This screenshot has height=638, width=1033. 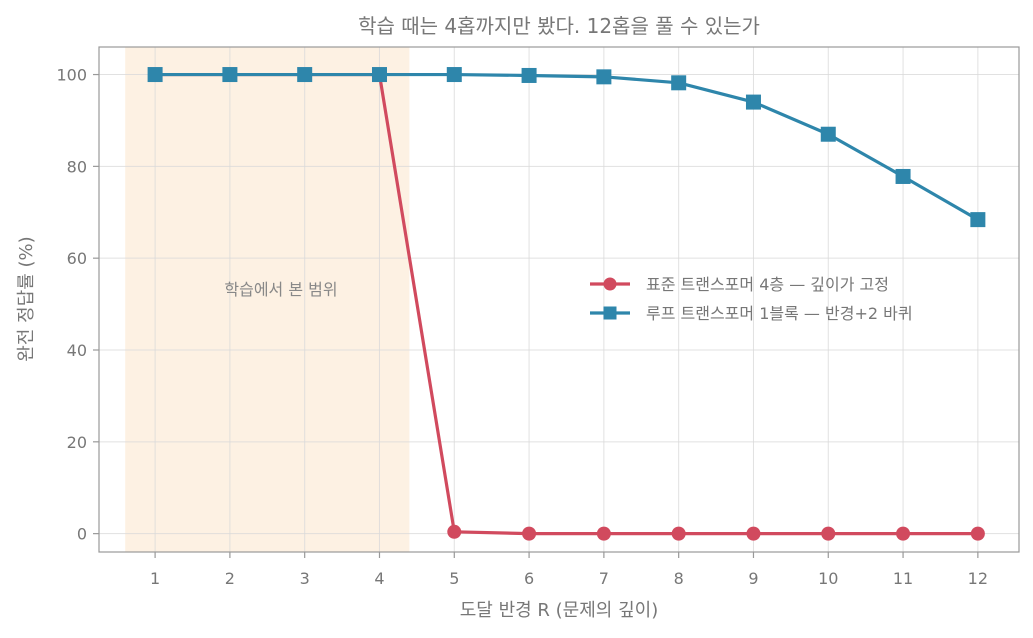 What do you see at coordinates (903, 578) in the screenshot?
I see `x-tick-label: 11` at bounding box center [903, 578].